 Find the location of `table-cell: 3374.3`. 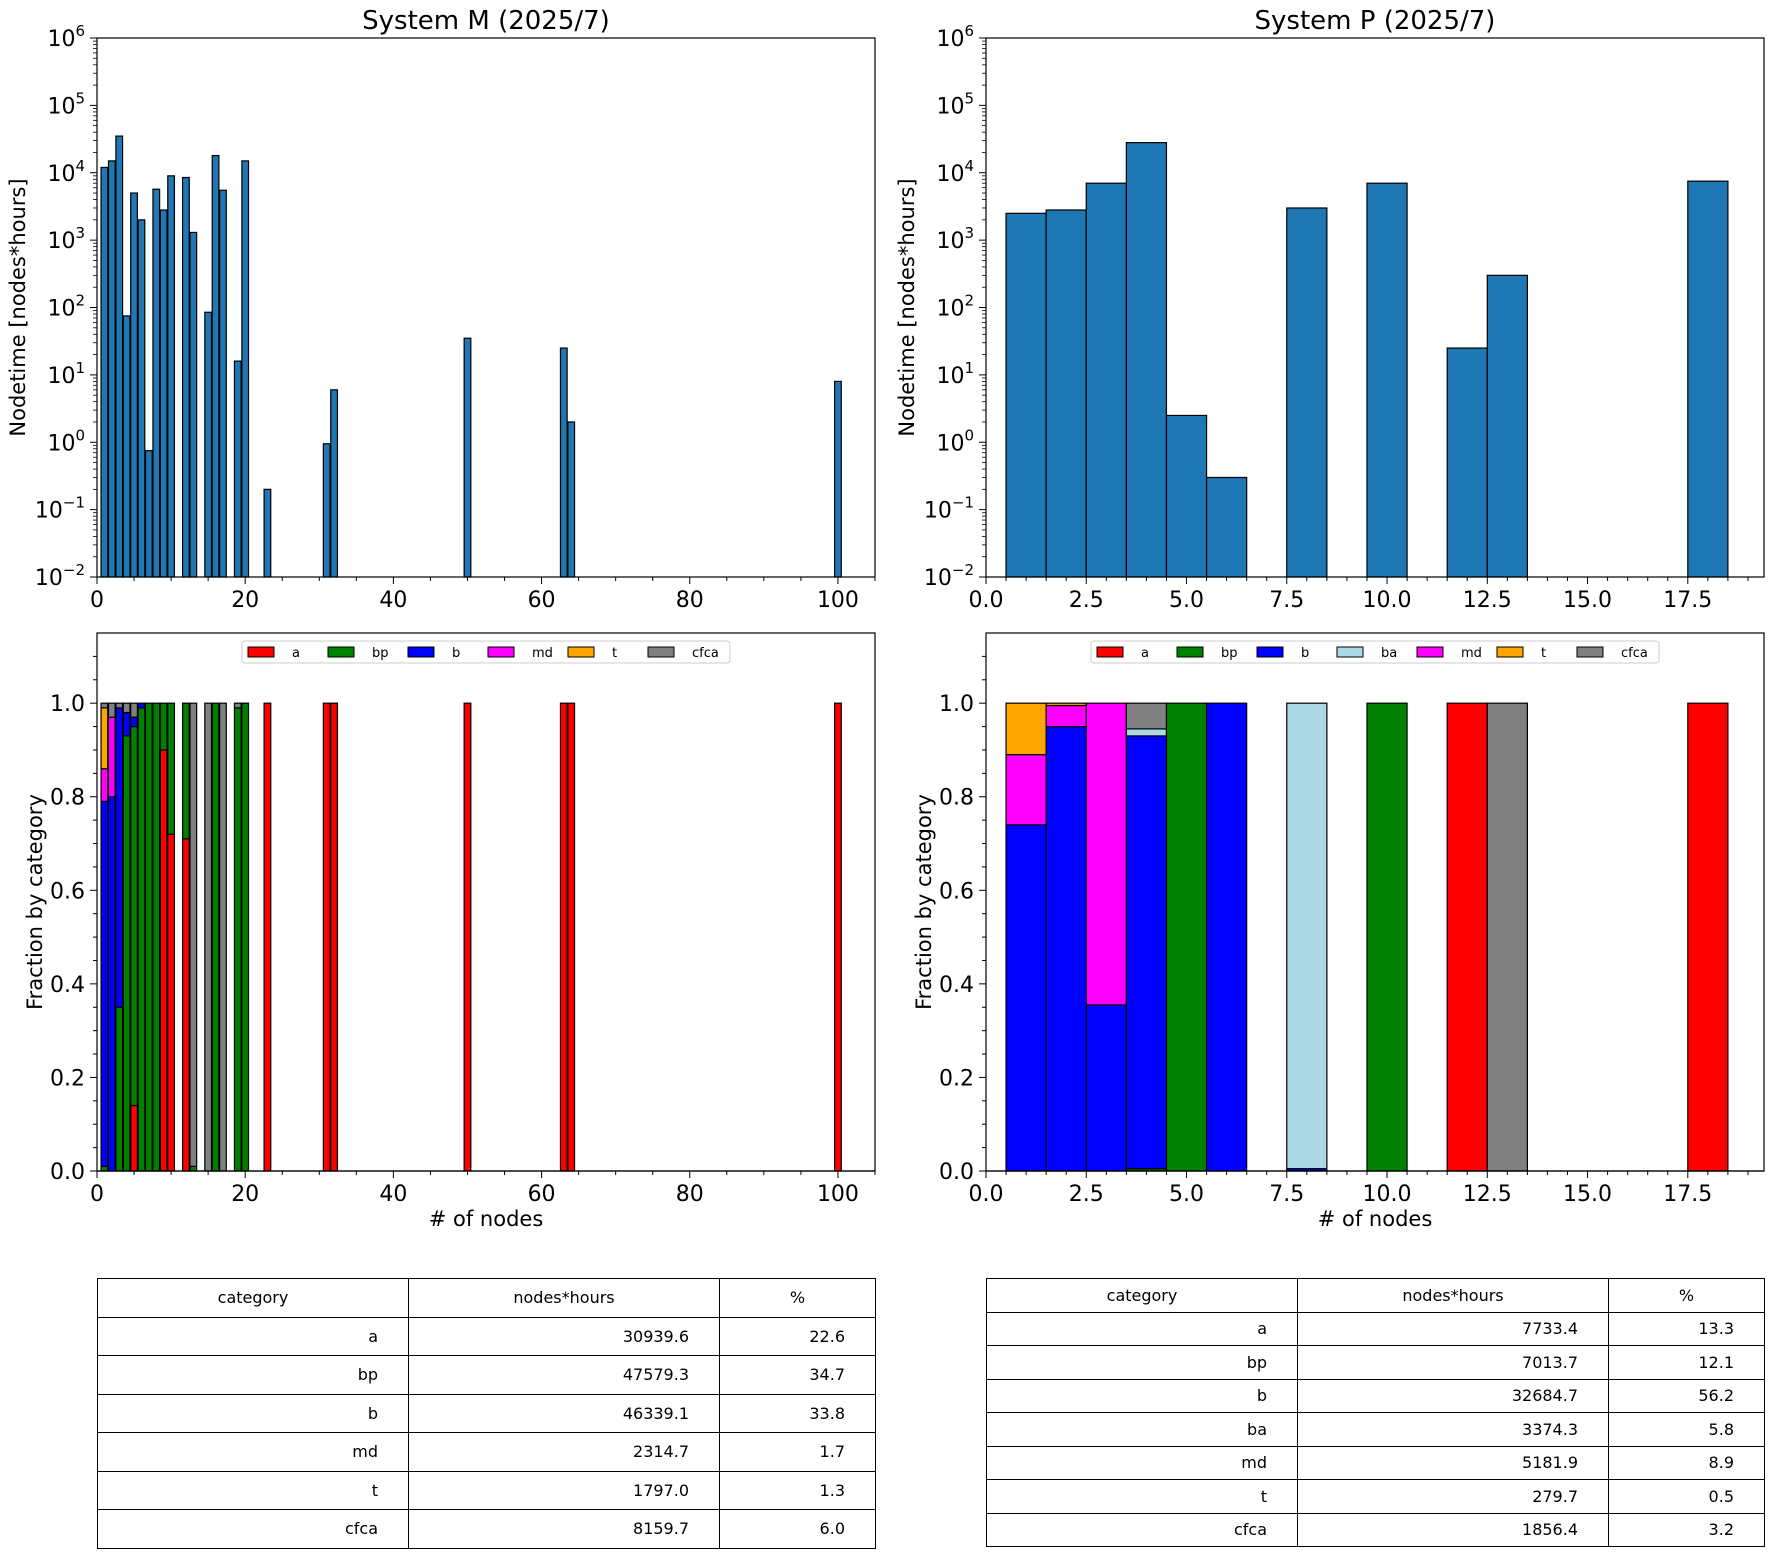

table-cell: 3374.3 is located at coordinates (1453, 1429).